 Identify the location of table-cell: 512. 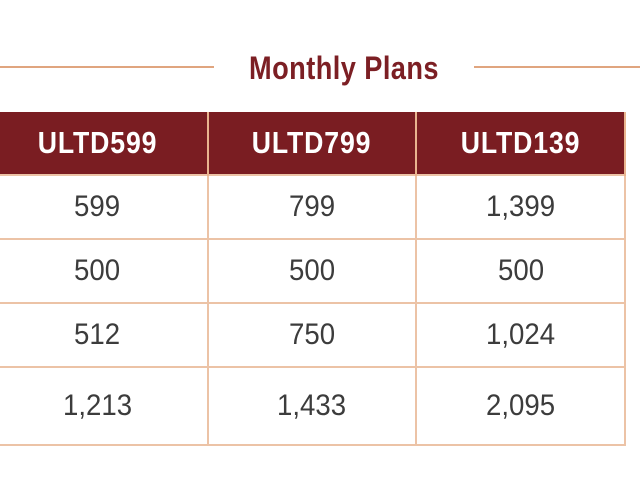
(104, 335).